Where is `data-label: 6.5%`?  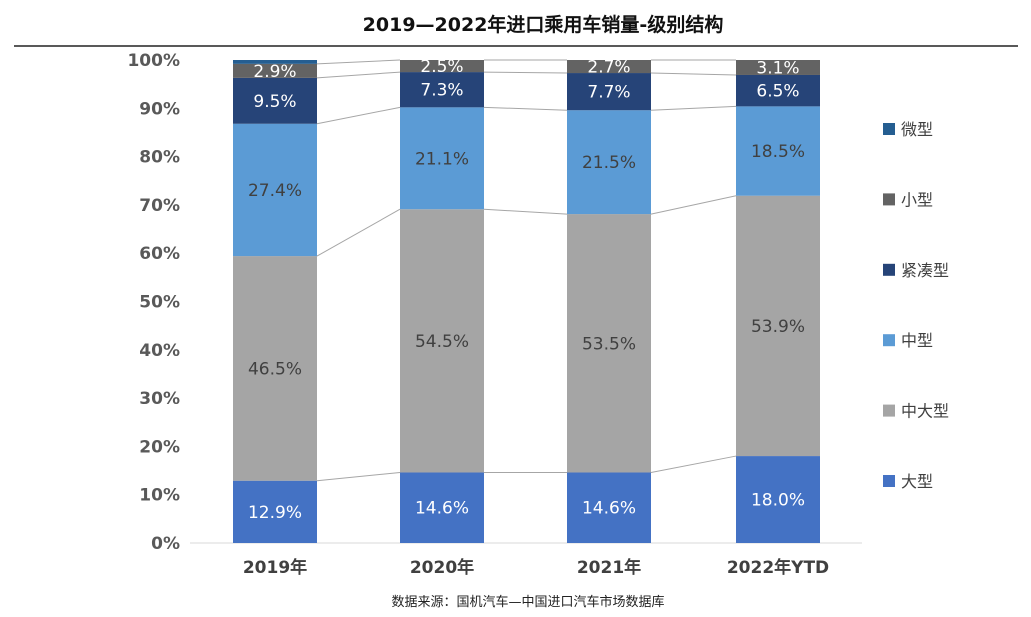 data-label: 6.5% is located at coordinates (777, 92).